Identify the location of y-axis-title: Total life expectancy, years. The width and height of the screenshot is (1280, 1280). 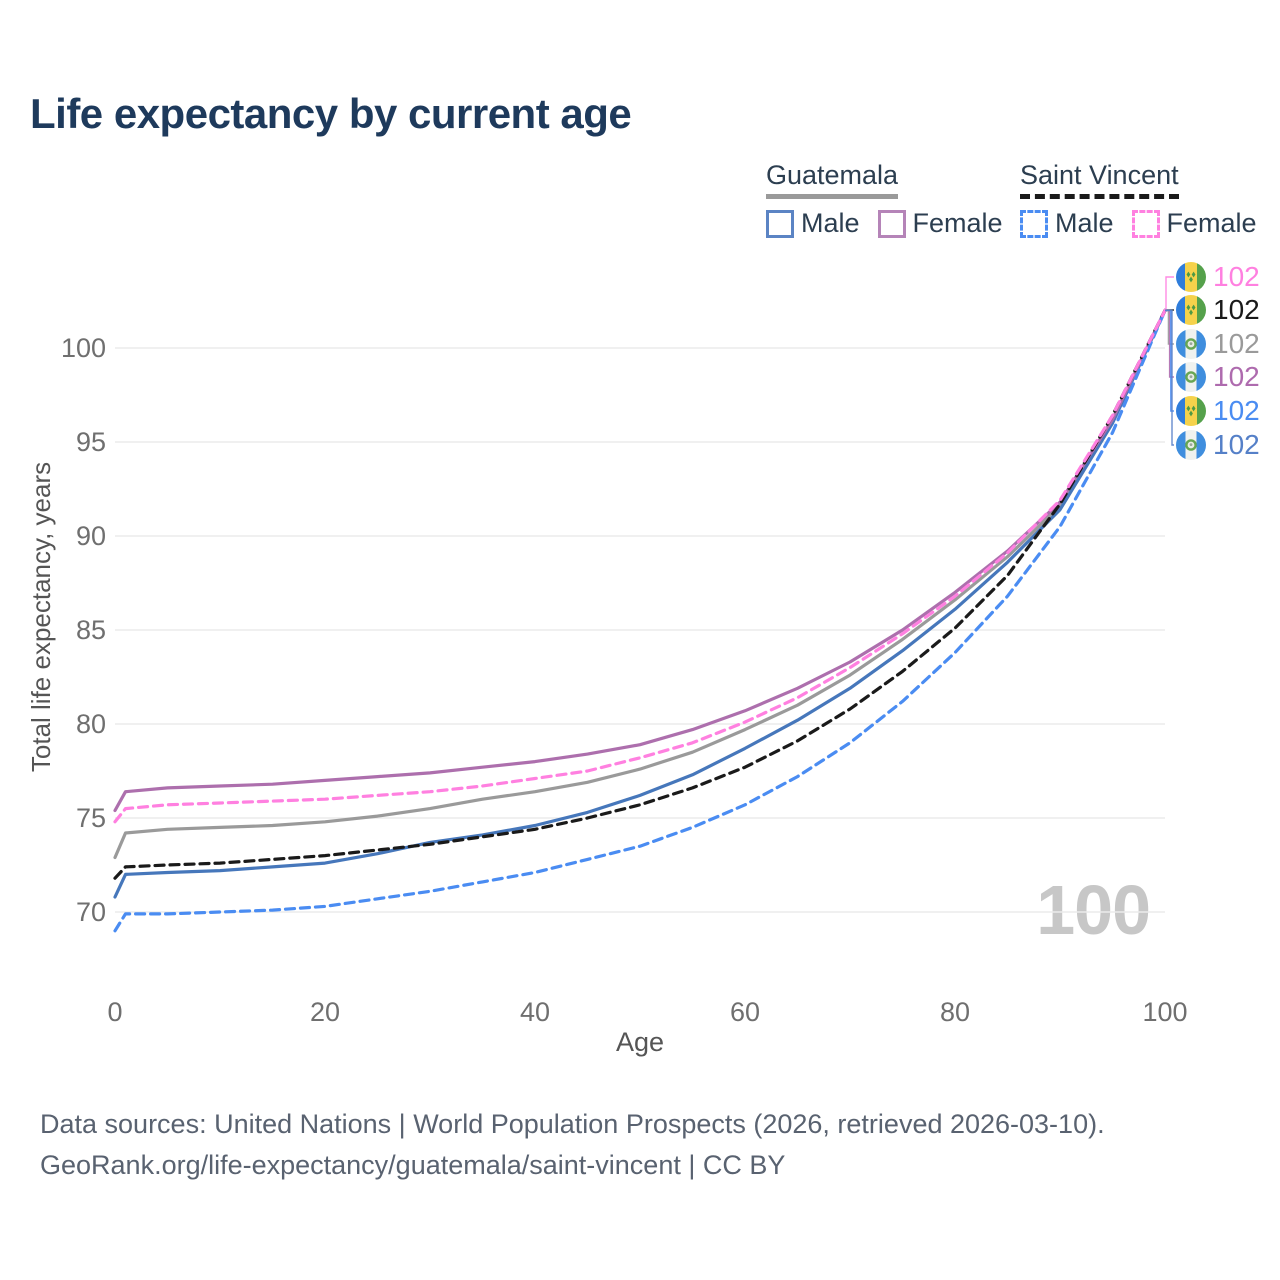
(41, 617).